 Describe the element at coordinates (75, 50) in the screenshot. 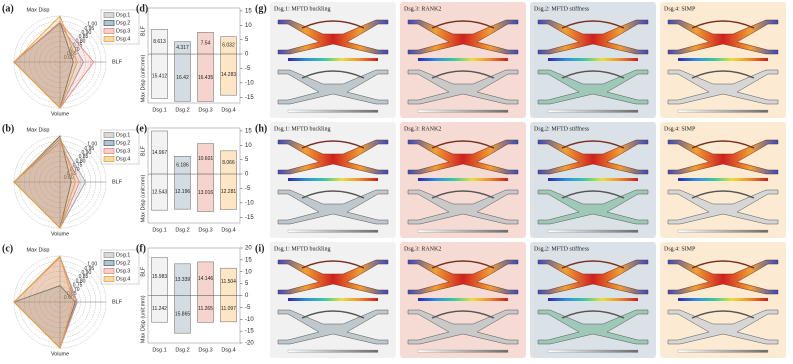

I see `r-tick-label: 0.70` at that location.